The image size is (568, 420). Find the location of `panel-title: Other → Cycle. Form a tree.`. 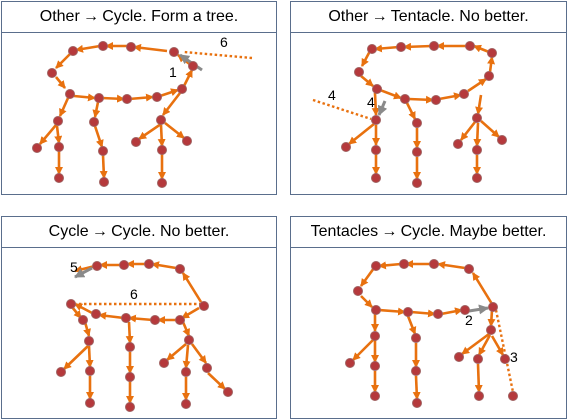

panel-title: Other → Cycle. Form a tree. is located at coordinates (139, 17).